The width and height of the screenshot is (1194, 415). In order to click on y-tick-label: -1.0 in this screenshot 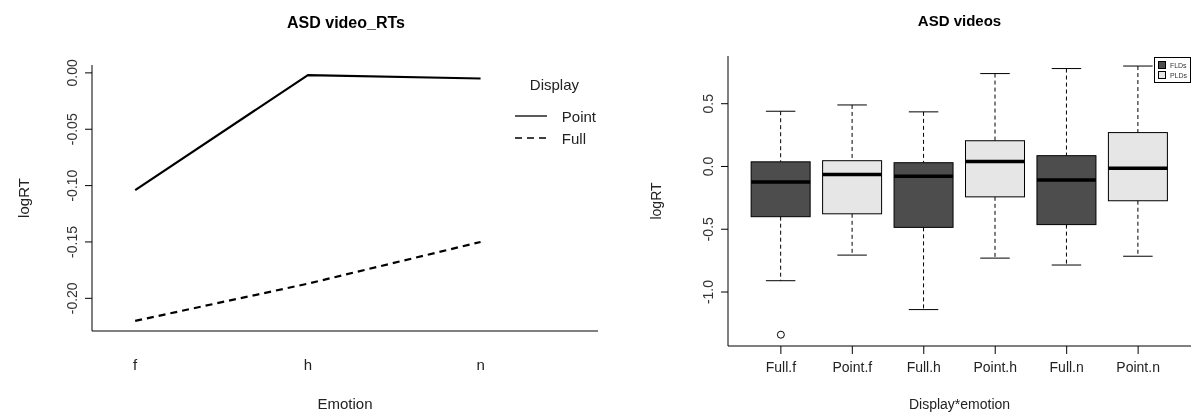, I will do `click(708, 292)`.